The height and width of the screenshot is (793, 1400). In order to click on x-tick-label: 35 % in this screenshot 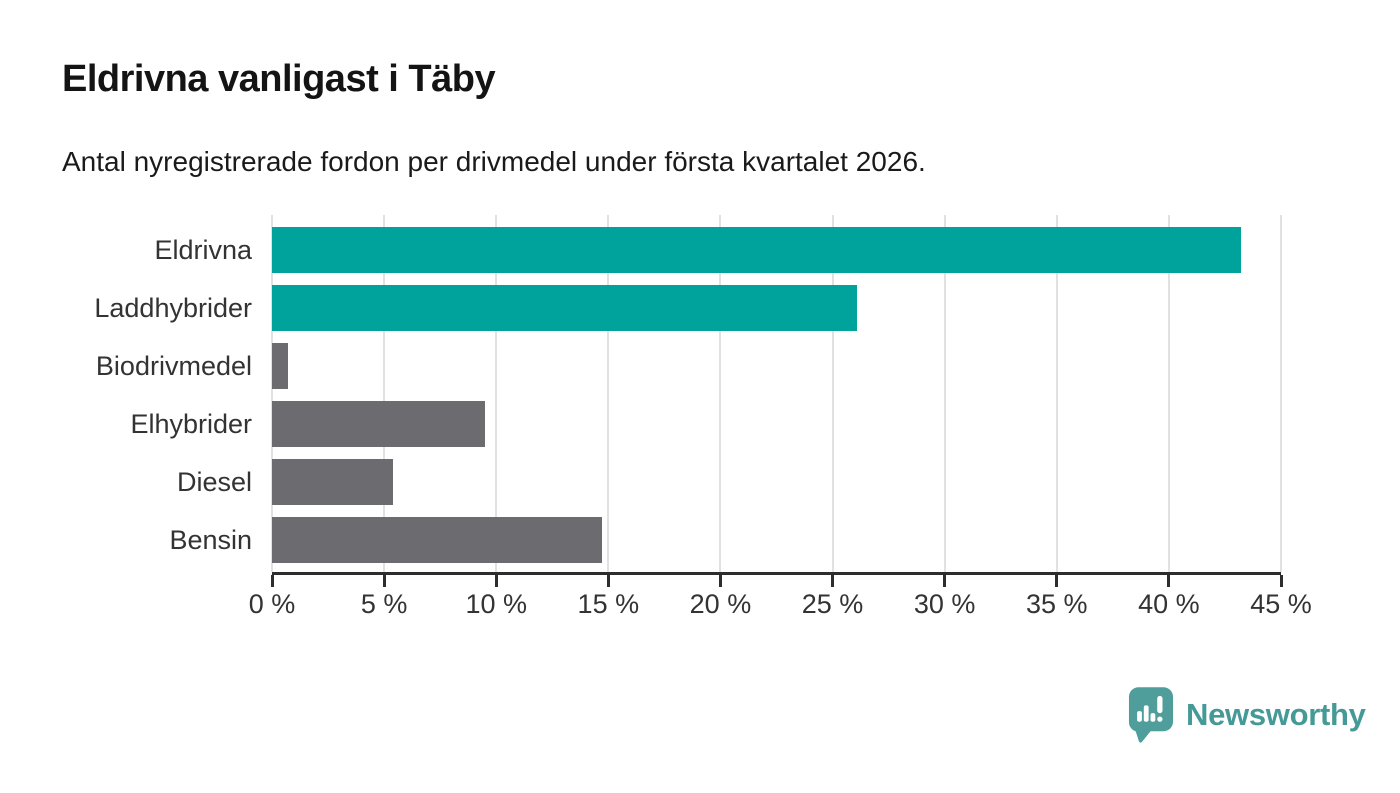, I will do `click(1056, 604)`.